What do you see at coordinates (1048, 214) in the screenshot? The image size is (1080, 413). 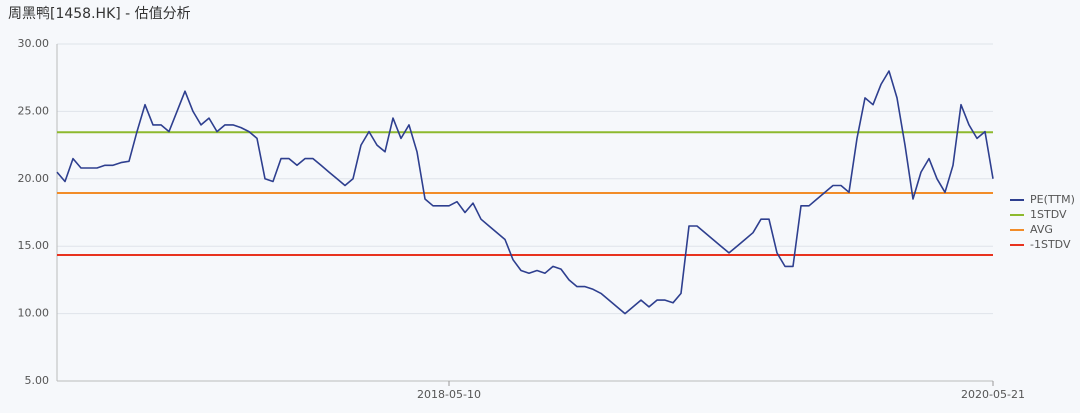 I see `legend-label: 1STDV` at bounding box center [1048, 214].